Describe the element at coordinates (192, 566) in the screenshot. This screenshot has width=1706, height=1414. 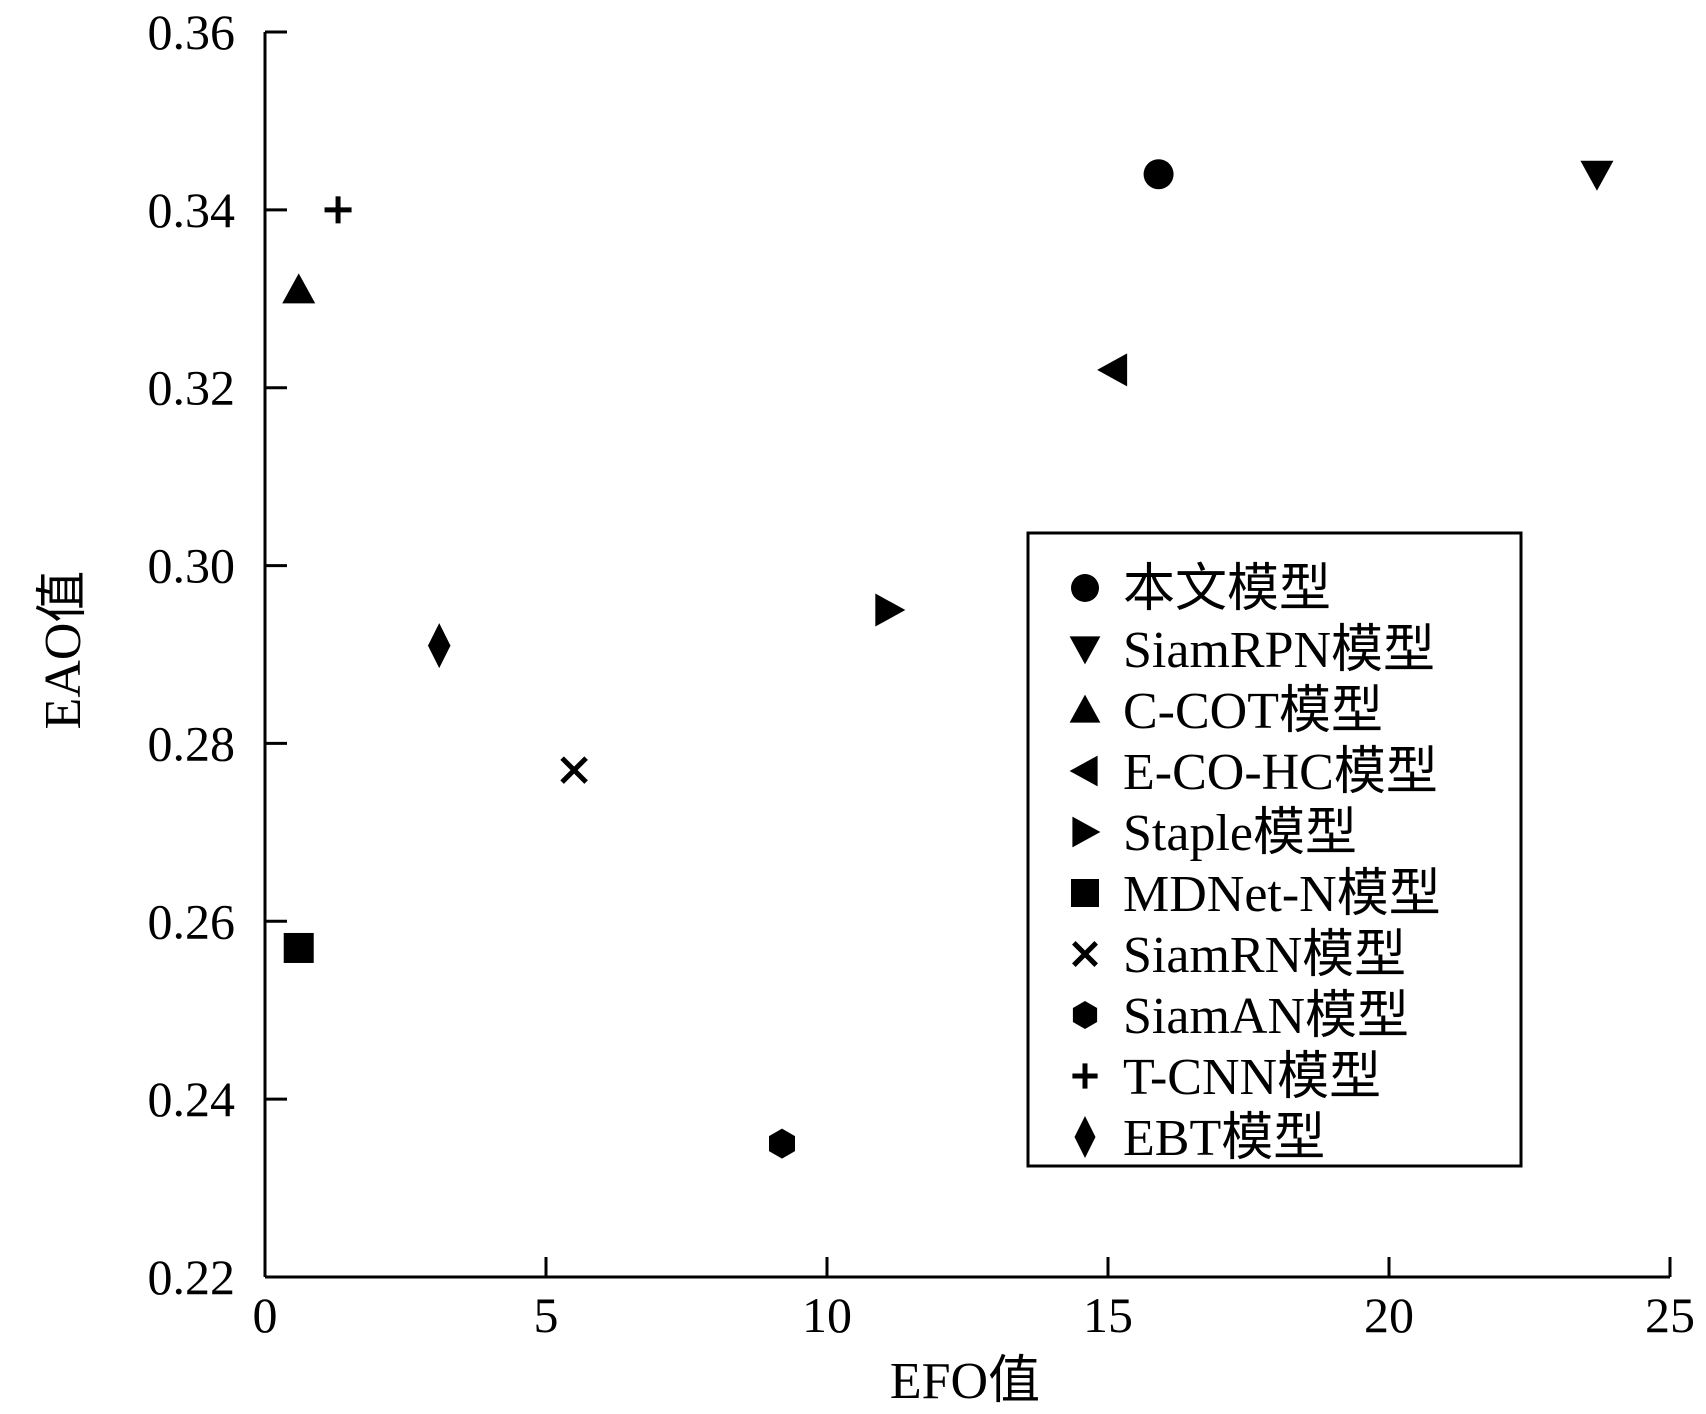
I see `y-tick-label: 0.30` at that location.